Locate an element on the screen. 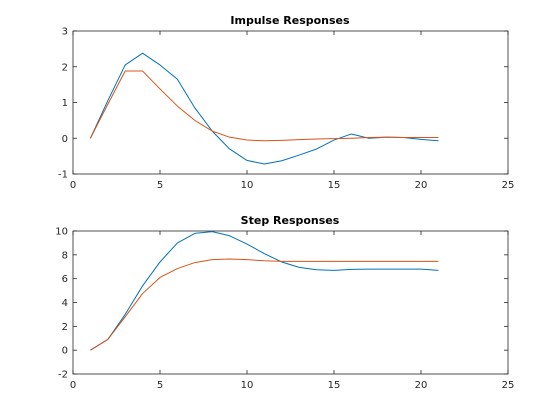 This screenshot has height=420, width=560. step-y-tick-label: 8 is located at coordinates (65, 255).